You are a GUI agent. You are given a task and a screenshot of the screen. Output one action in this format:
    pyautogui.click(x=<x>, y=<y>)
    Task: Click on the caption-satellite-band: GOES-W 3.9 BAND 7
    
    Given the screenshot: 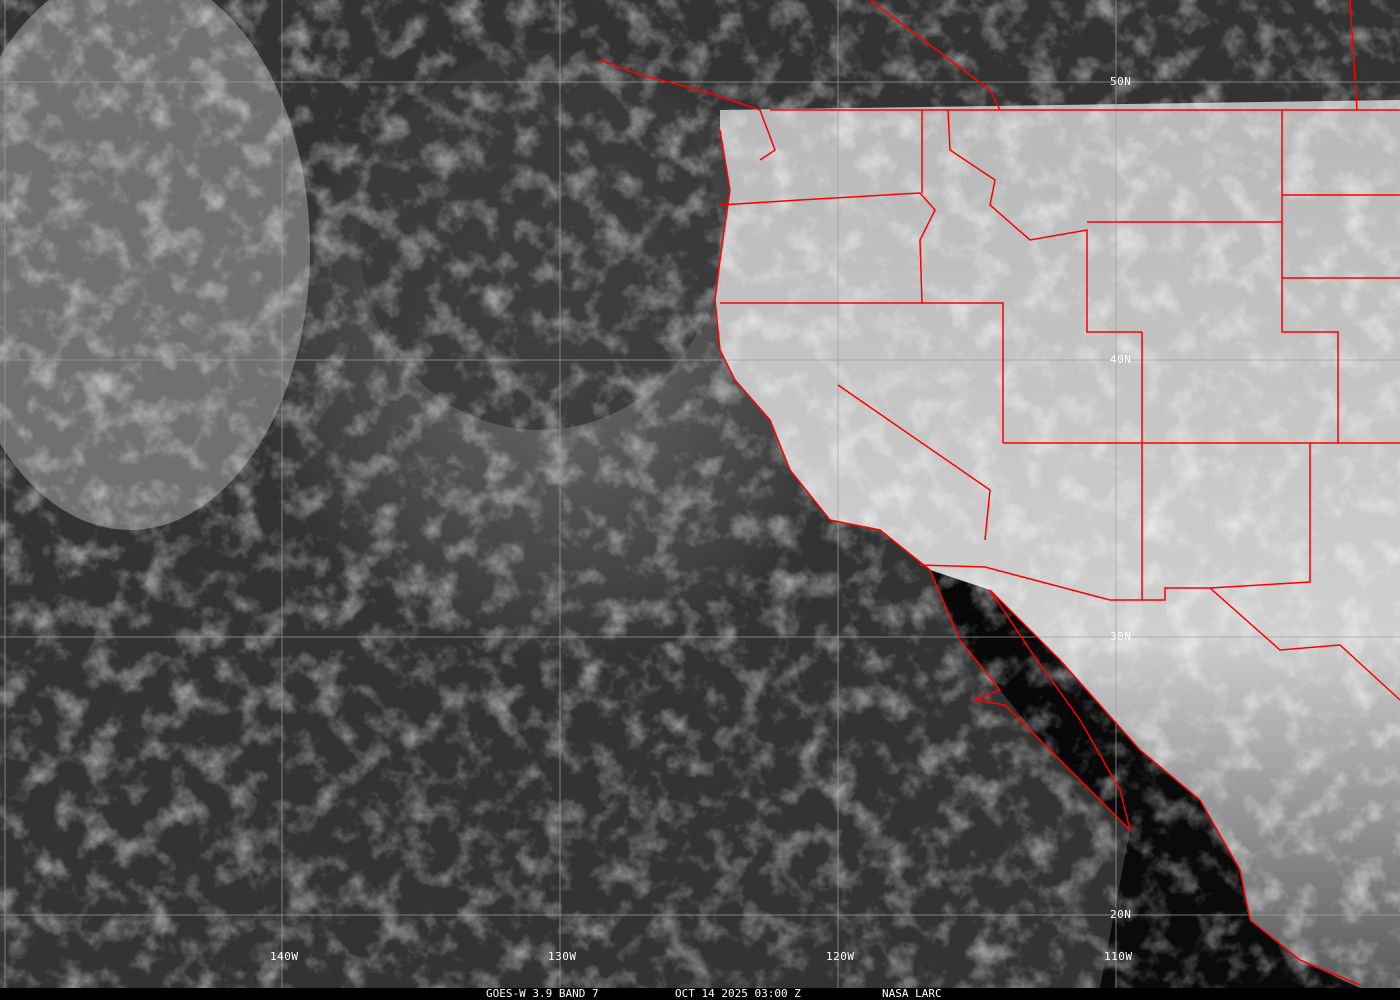 What is the action you would take?
    pyautogui.click(x=542, y=993)
    